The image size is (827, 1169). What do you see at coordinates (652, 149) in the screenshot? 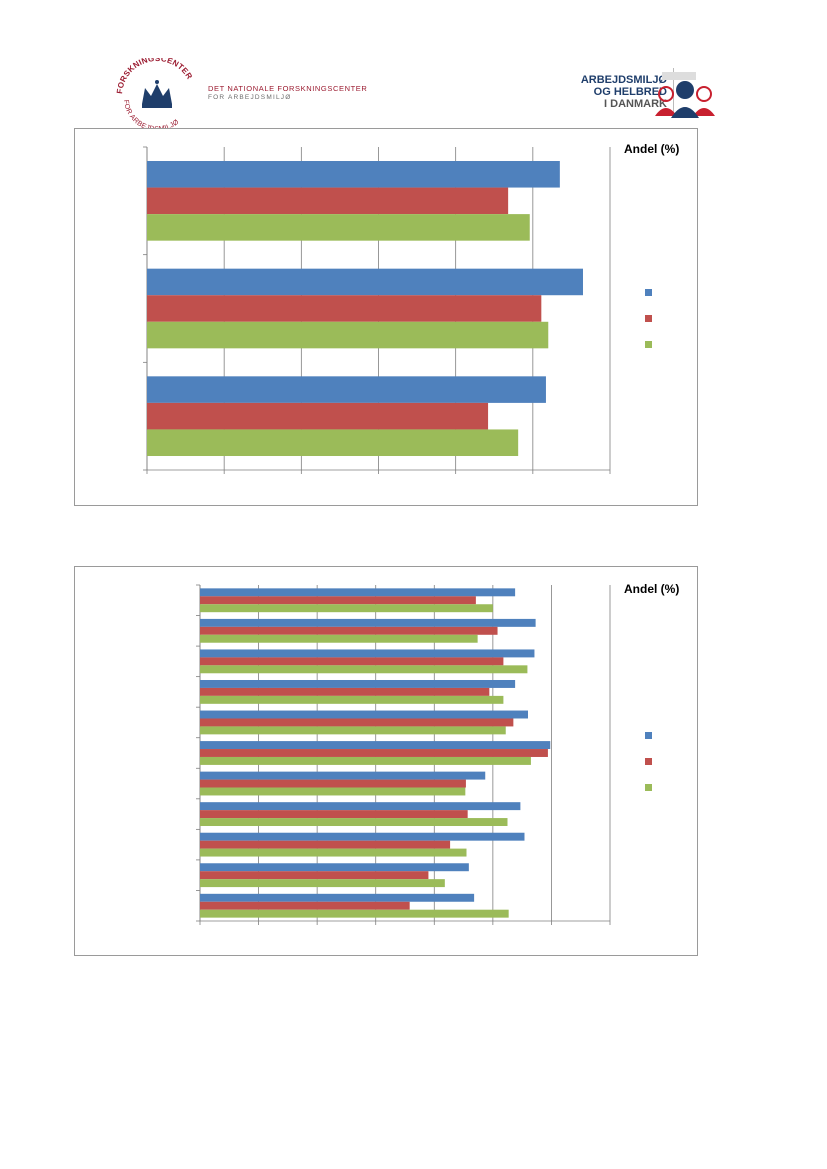
I see `chart-1-legend-title: Andel (%)` at bounding box center [652, 149].